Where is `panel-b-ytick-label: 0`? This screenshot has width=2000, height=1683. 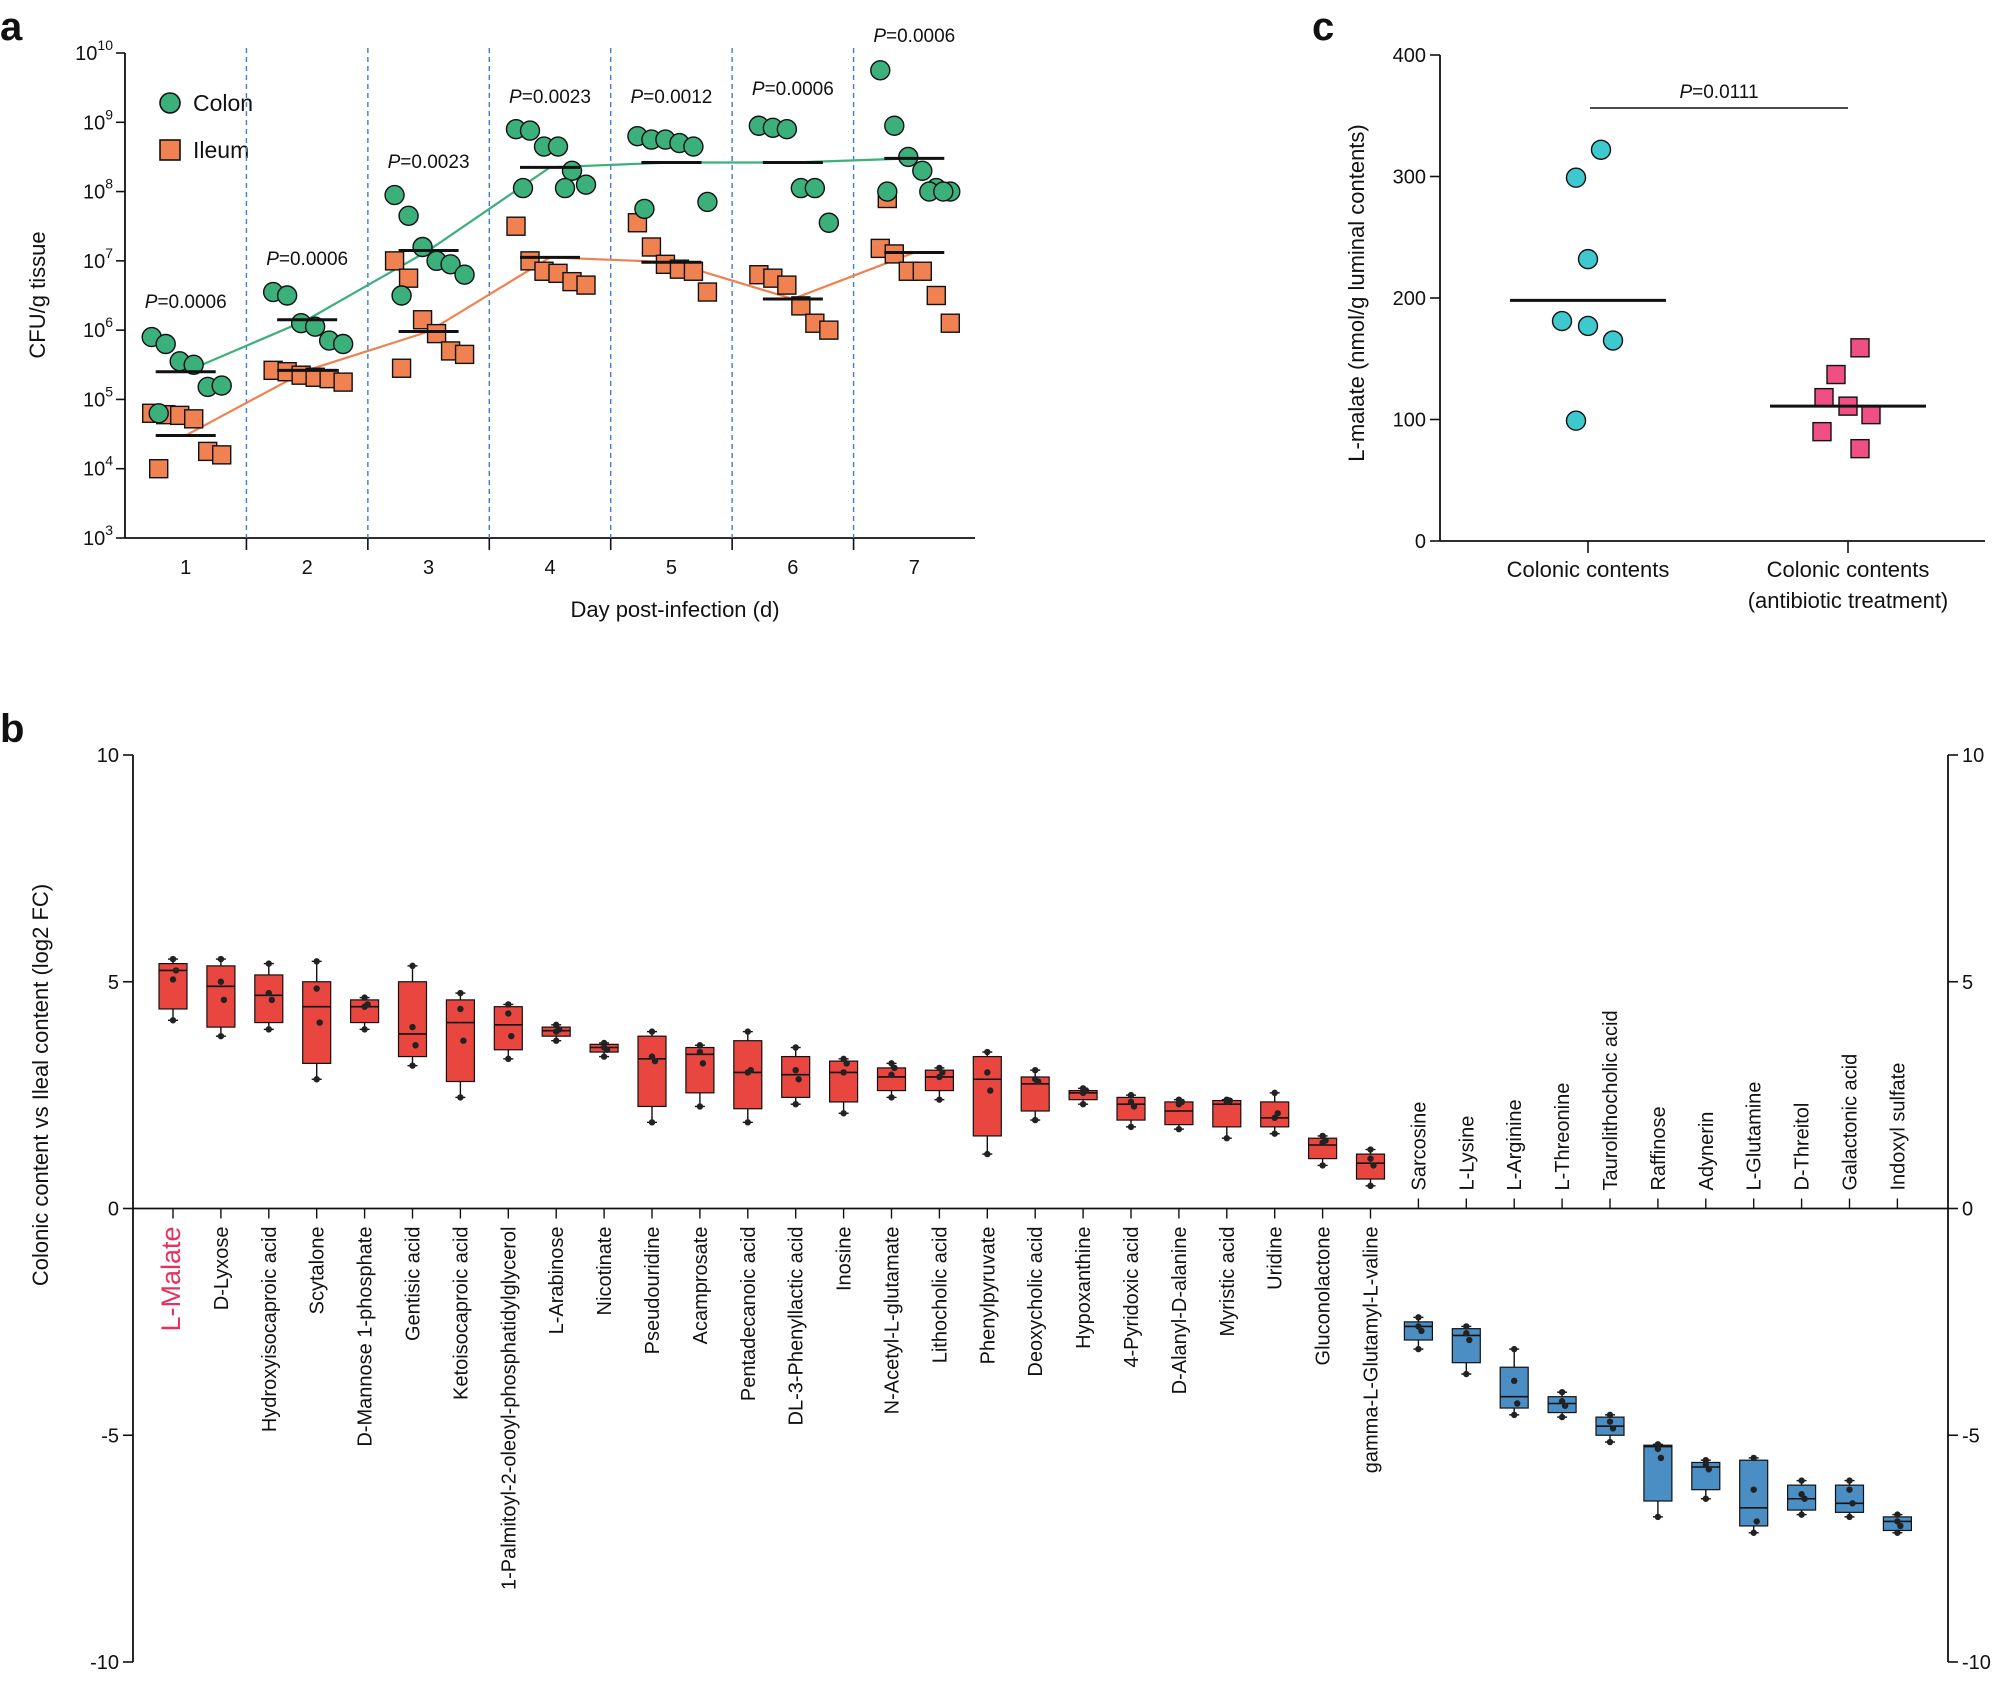 panel-b-ytick-label: 0 is located at coordinates (113, 1210).